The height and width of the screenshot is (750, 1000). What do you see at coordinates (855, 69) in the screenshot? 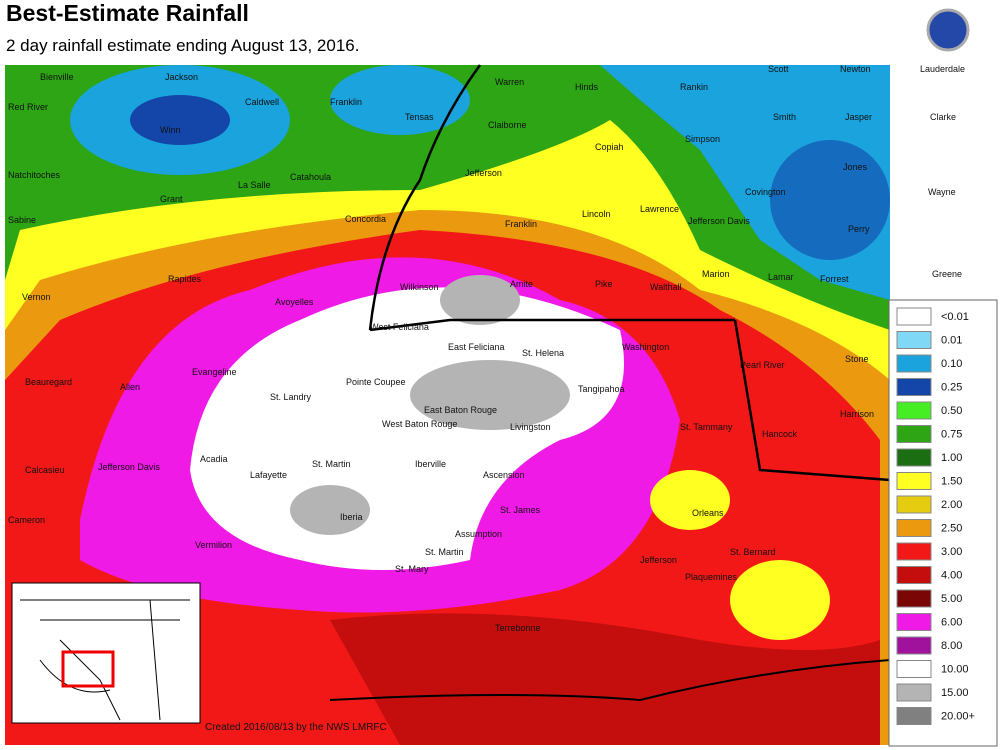
I see `parish-label: Newton` at bounding box center [855, 69].